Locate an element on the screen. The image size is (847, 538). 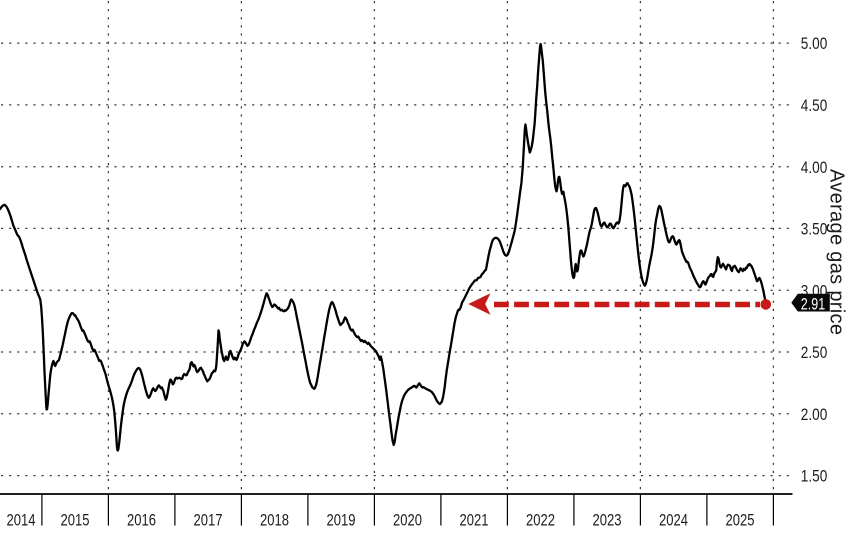
svg-text: Average gas price is located at coordinates (836, 252).